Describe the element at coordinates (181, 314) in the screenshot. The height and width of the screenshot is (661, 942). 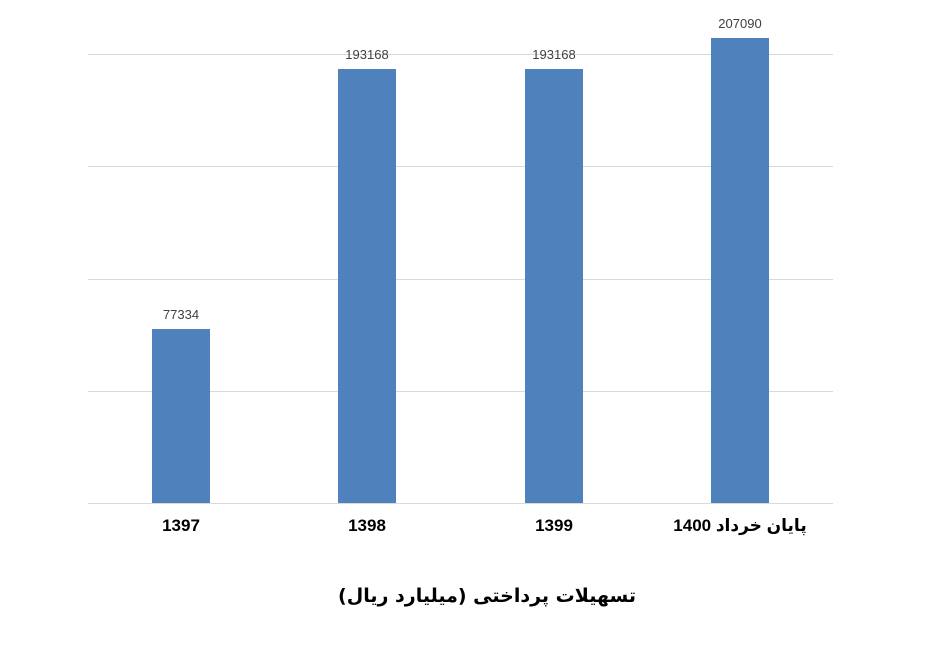
I see `bar-value-label: 77334` at that location.